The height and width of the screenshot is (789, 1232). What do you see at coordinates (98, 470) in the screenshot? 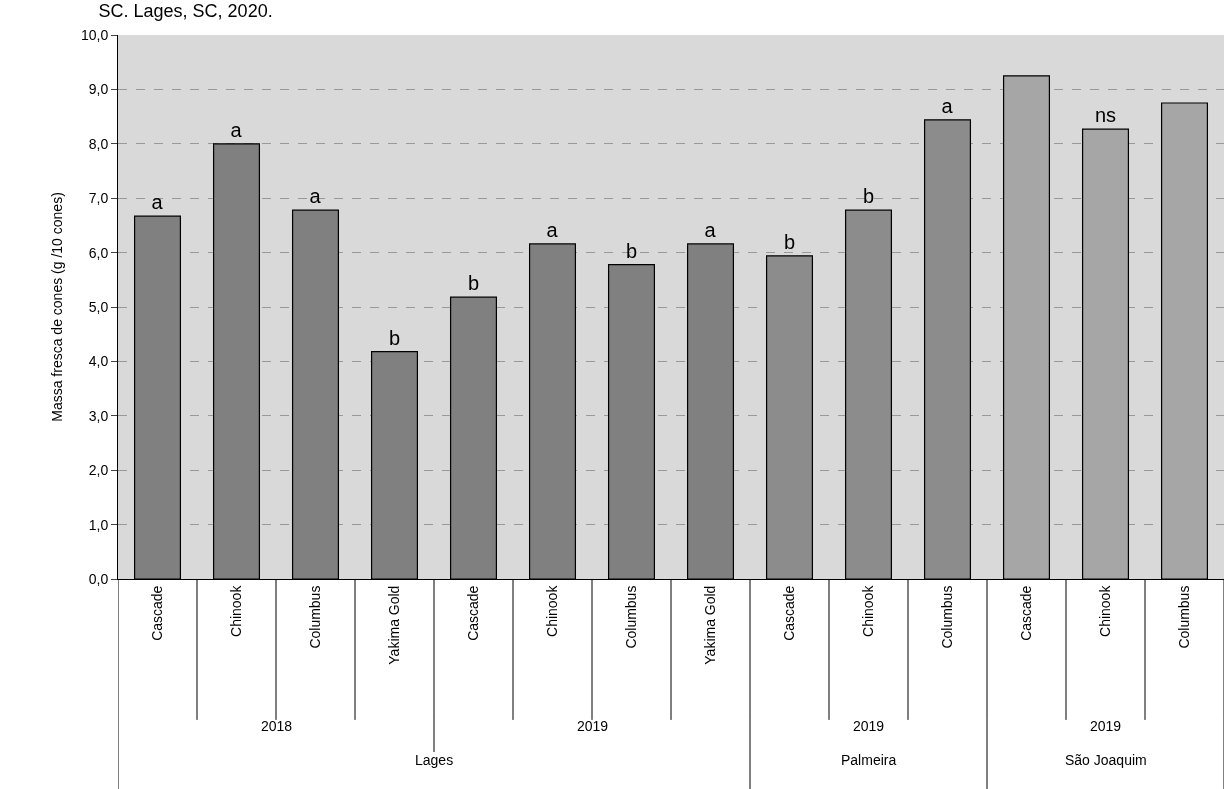
I see `y-tick-label: 2,0` at bounding box center [98, 470].